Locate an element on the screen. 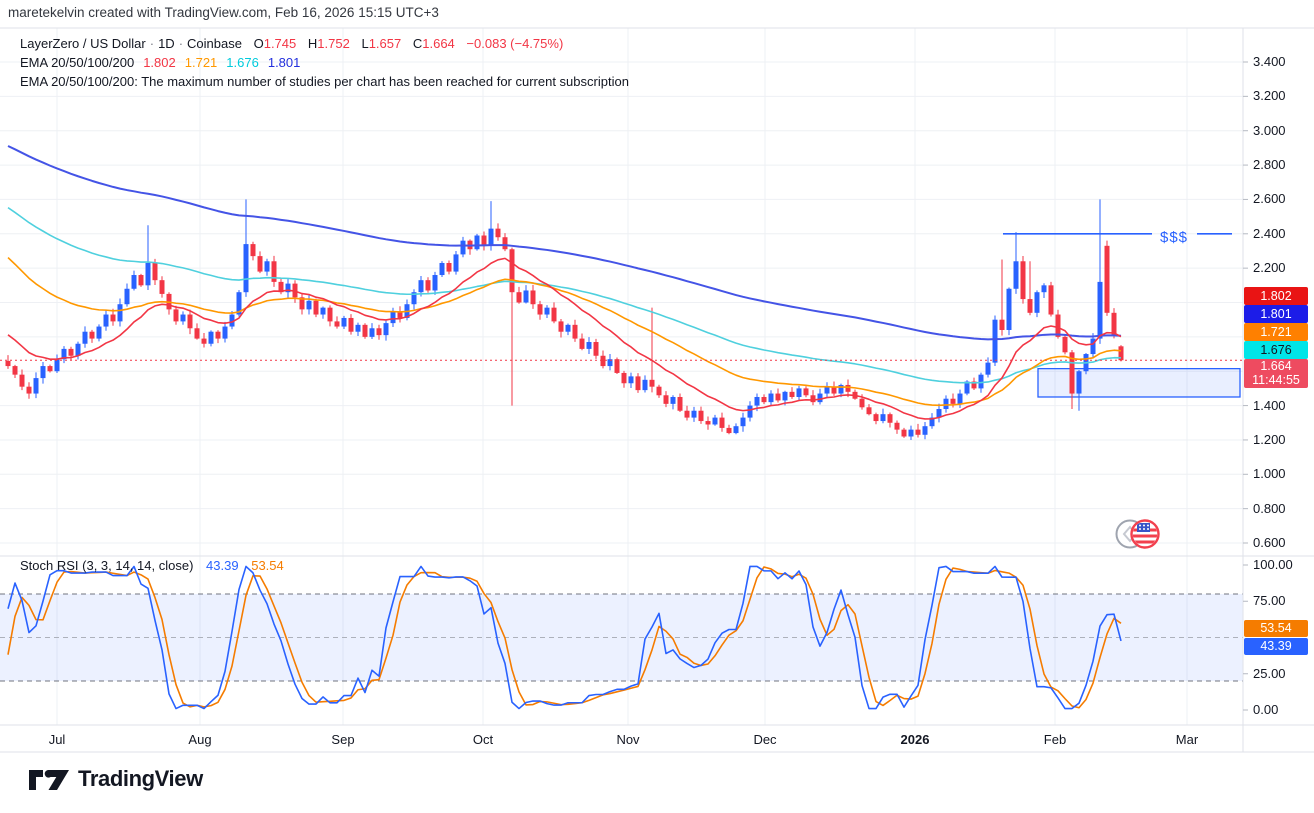 Image resolution: width=1314 pixels, height=813 pixels. bar-countdown: 11:44:55 is located at coordinates (1276, 380).